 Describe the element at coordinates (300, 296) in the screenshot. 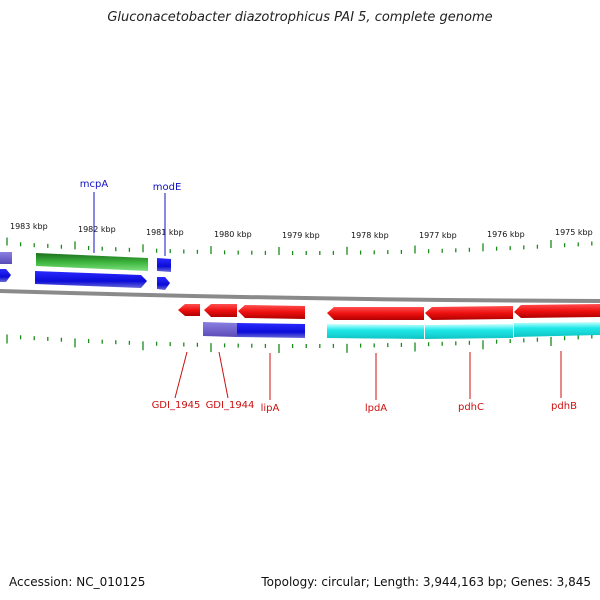

I see `genome-backbone` at that location.